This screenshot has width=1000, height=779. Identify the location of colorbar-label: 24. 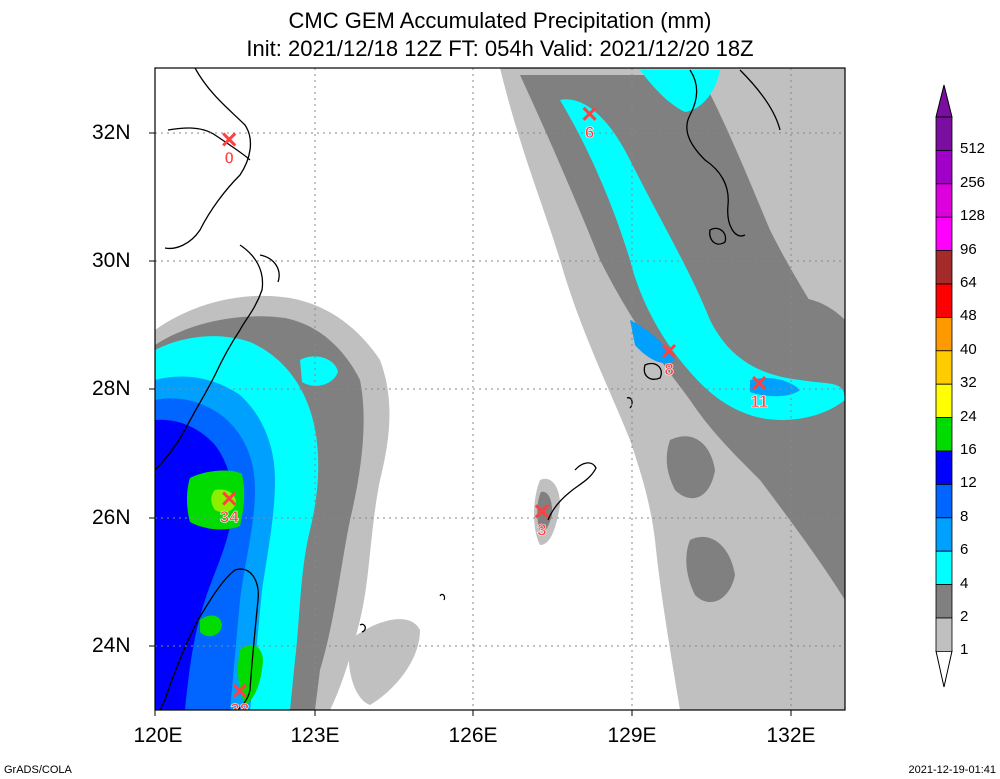
(968, 416).